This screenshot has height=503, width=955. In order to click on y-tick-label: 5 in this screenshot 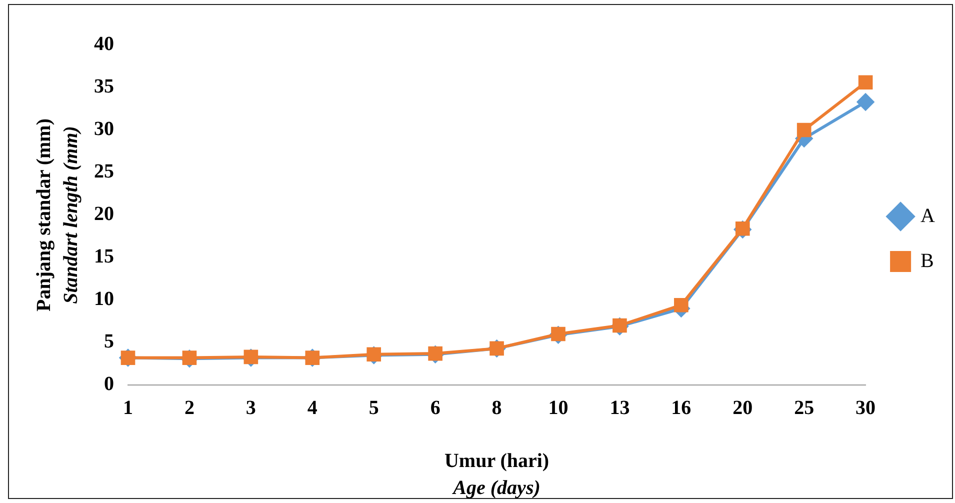, I will do `click(109, 341)`.